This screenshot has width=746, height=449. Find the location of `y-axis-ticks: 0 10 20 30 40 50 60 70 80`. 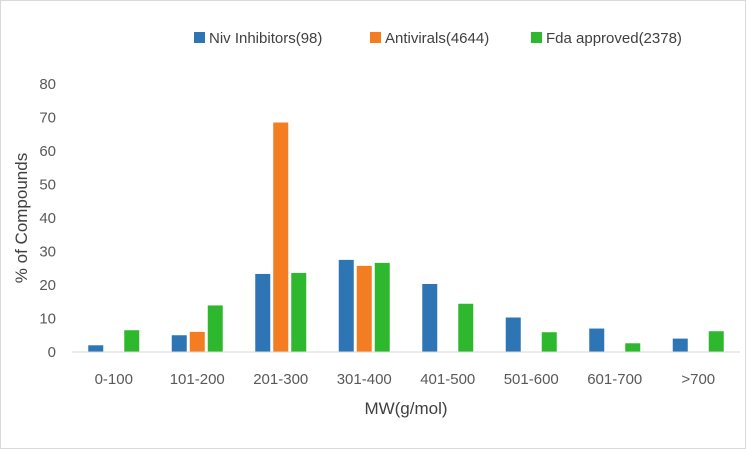

y-axis-ticks: 0 10 20 30 40 50 60 70 80 is located at coordinates (47, 218).